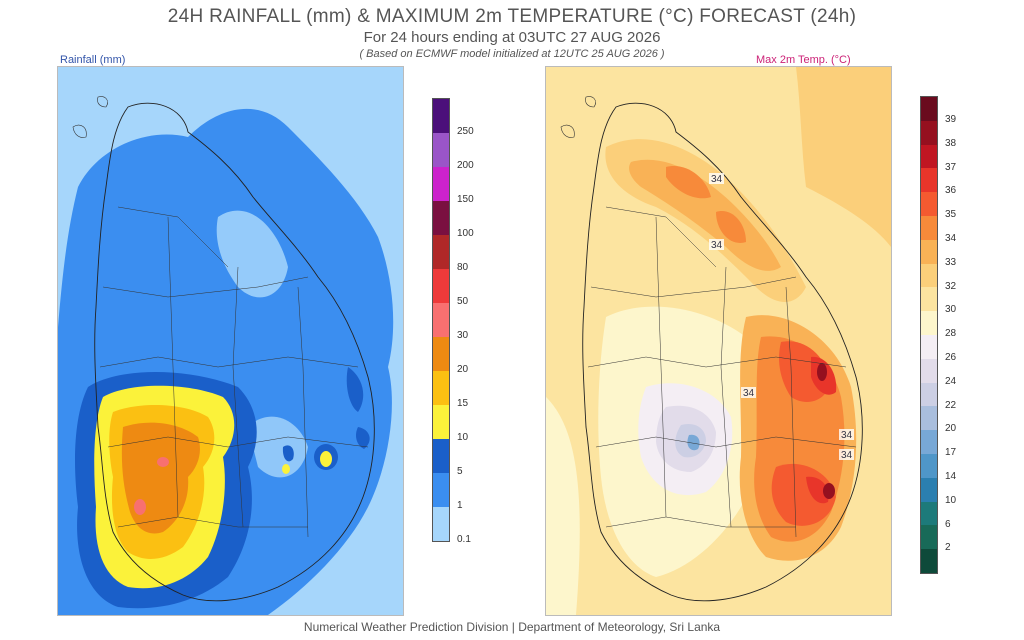  What do you see at coordinates (465, 131) in the screenshot?
I see `rainfall-legend-tick: 250` at bounding box center [465, 131].